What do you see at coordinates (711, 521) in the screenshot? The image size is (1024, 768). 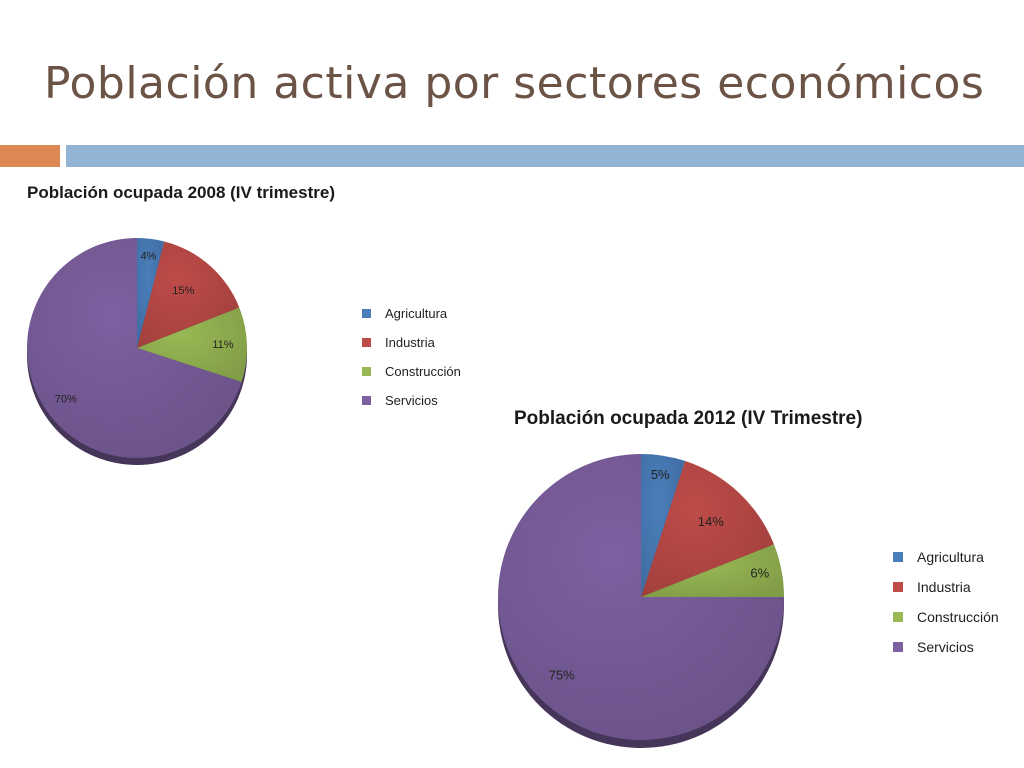 I see `pie-label-industria: 14%` at bounding box center [711, 521].